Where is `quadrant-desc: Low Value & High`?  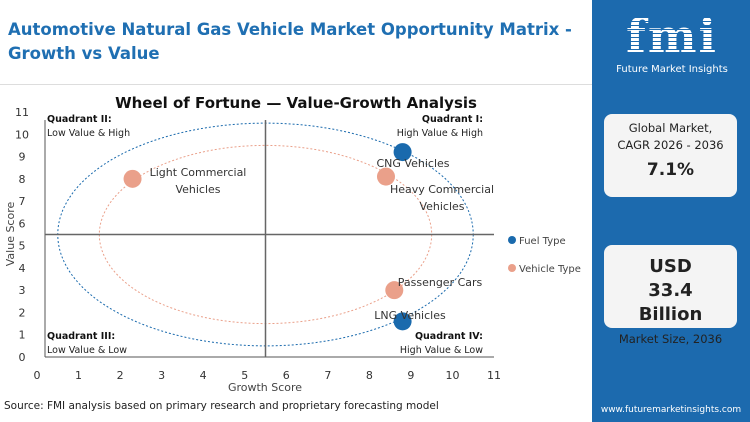
quadrant-desc: Low Value & High is located at coordinates (88, 133).